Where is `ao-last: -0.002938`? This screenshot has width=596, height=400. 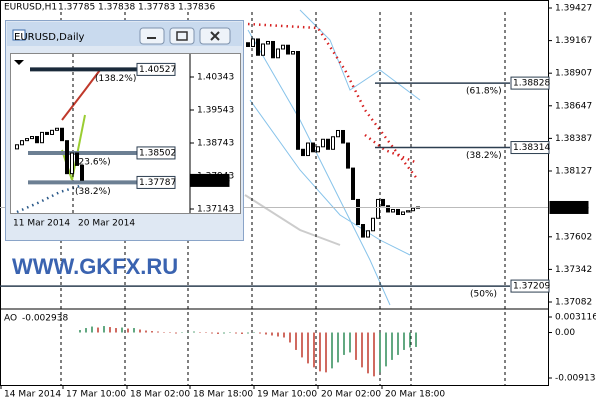 ao-last: -0.002938 is located at coordinates (45, 319).